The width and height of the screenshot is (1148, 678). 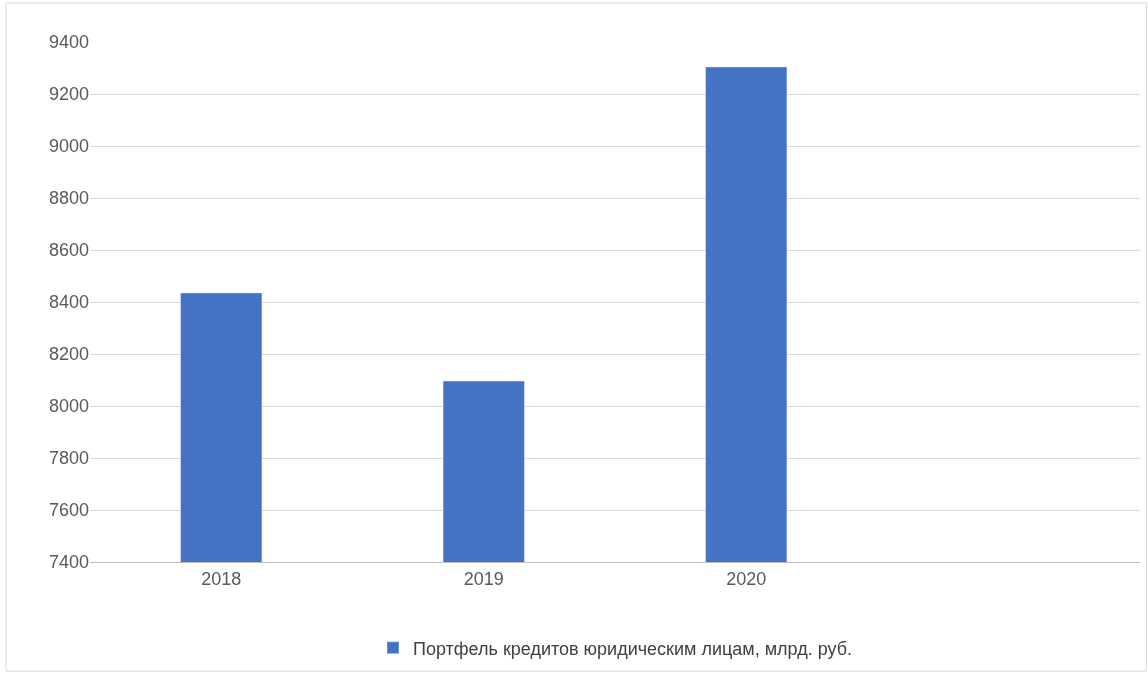 What do you see at coordinates (68, 406) in the screenshot?
I see `y-tick-label: 8000` at bounding box center [68, 406].